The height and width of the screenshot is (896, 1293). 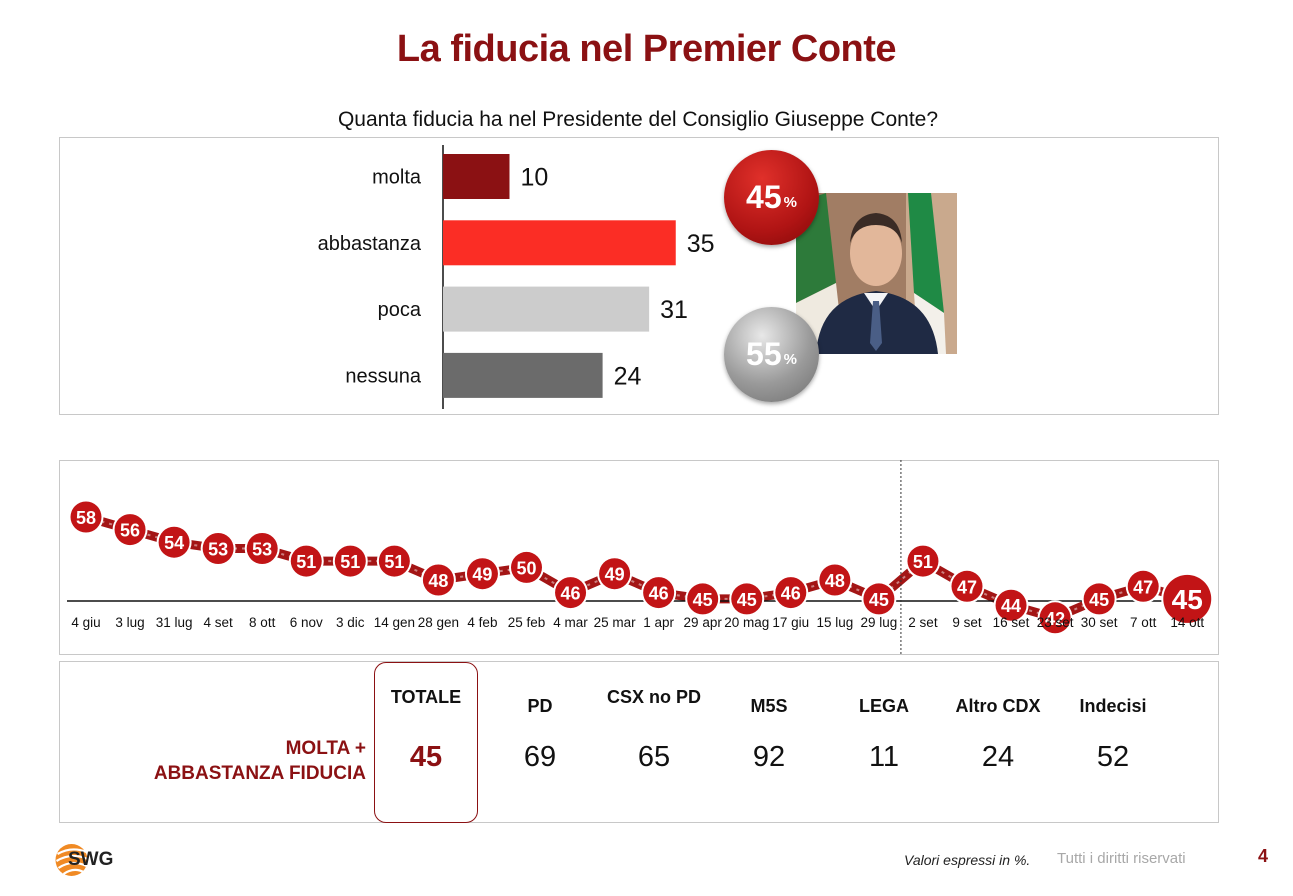 I want to click on column-header-altro-cdx: Altro CDX, so click(x=998, y=706).